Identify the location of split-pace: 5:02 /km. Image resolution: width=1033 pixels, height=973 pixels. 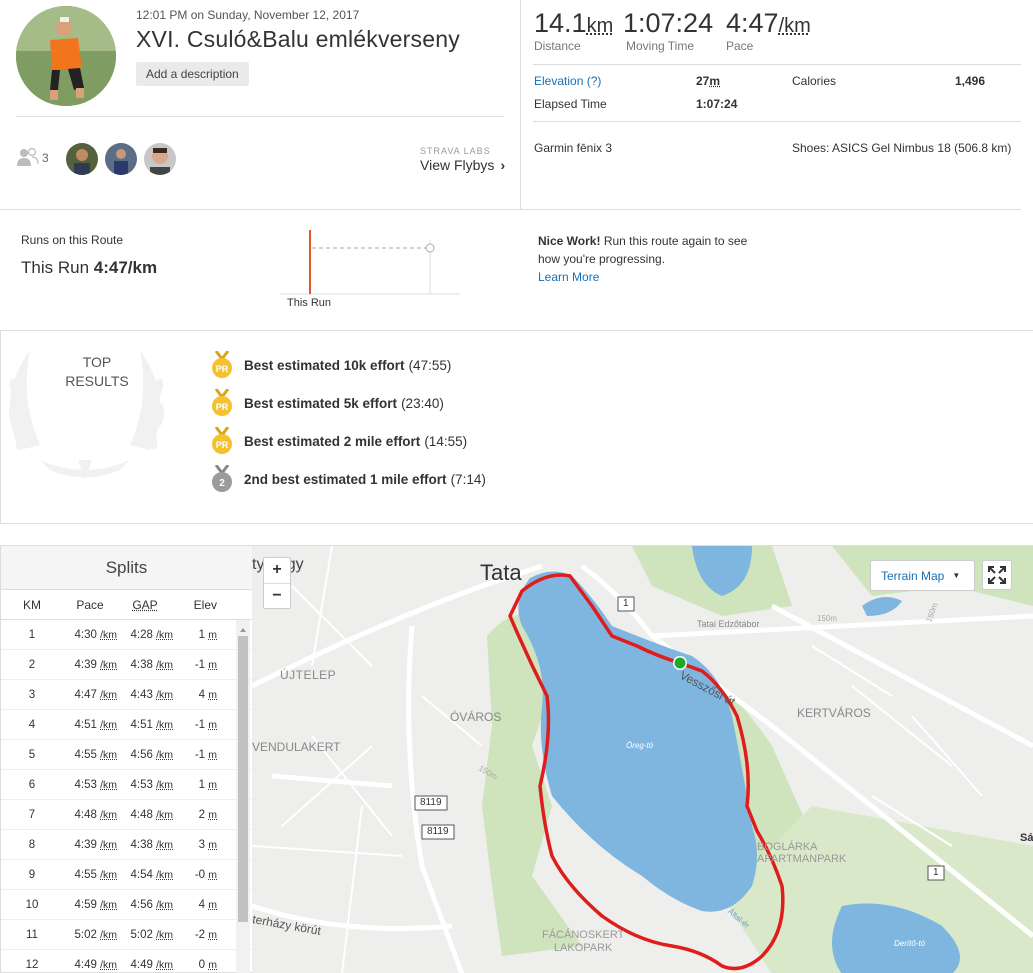
(95, 934).